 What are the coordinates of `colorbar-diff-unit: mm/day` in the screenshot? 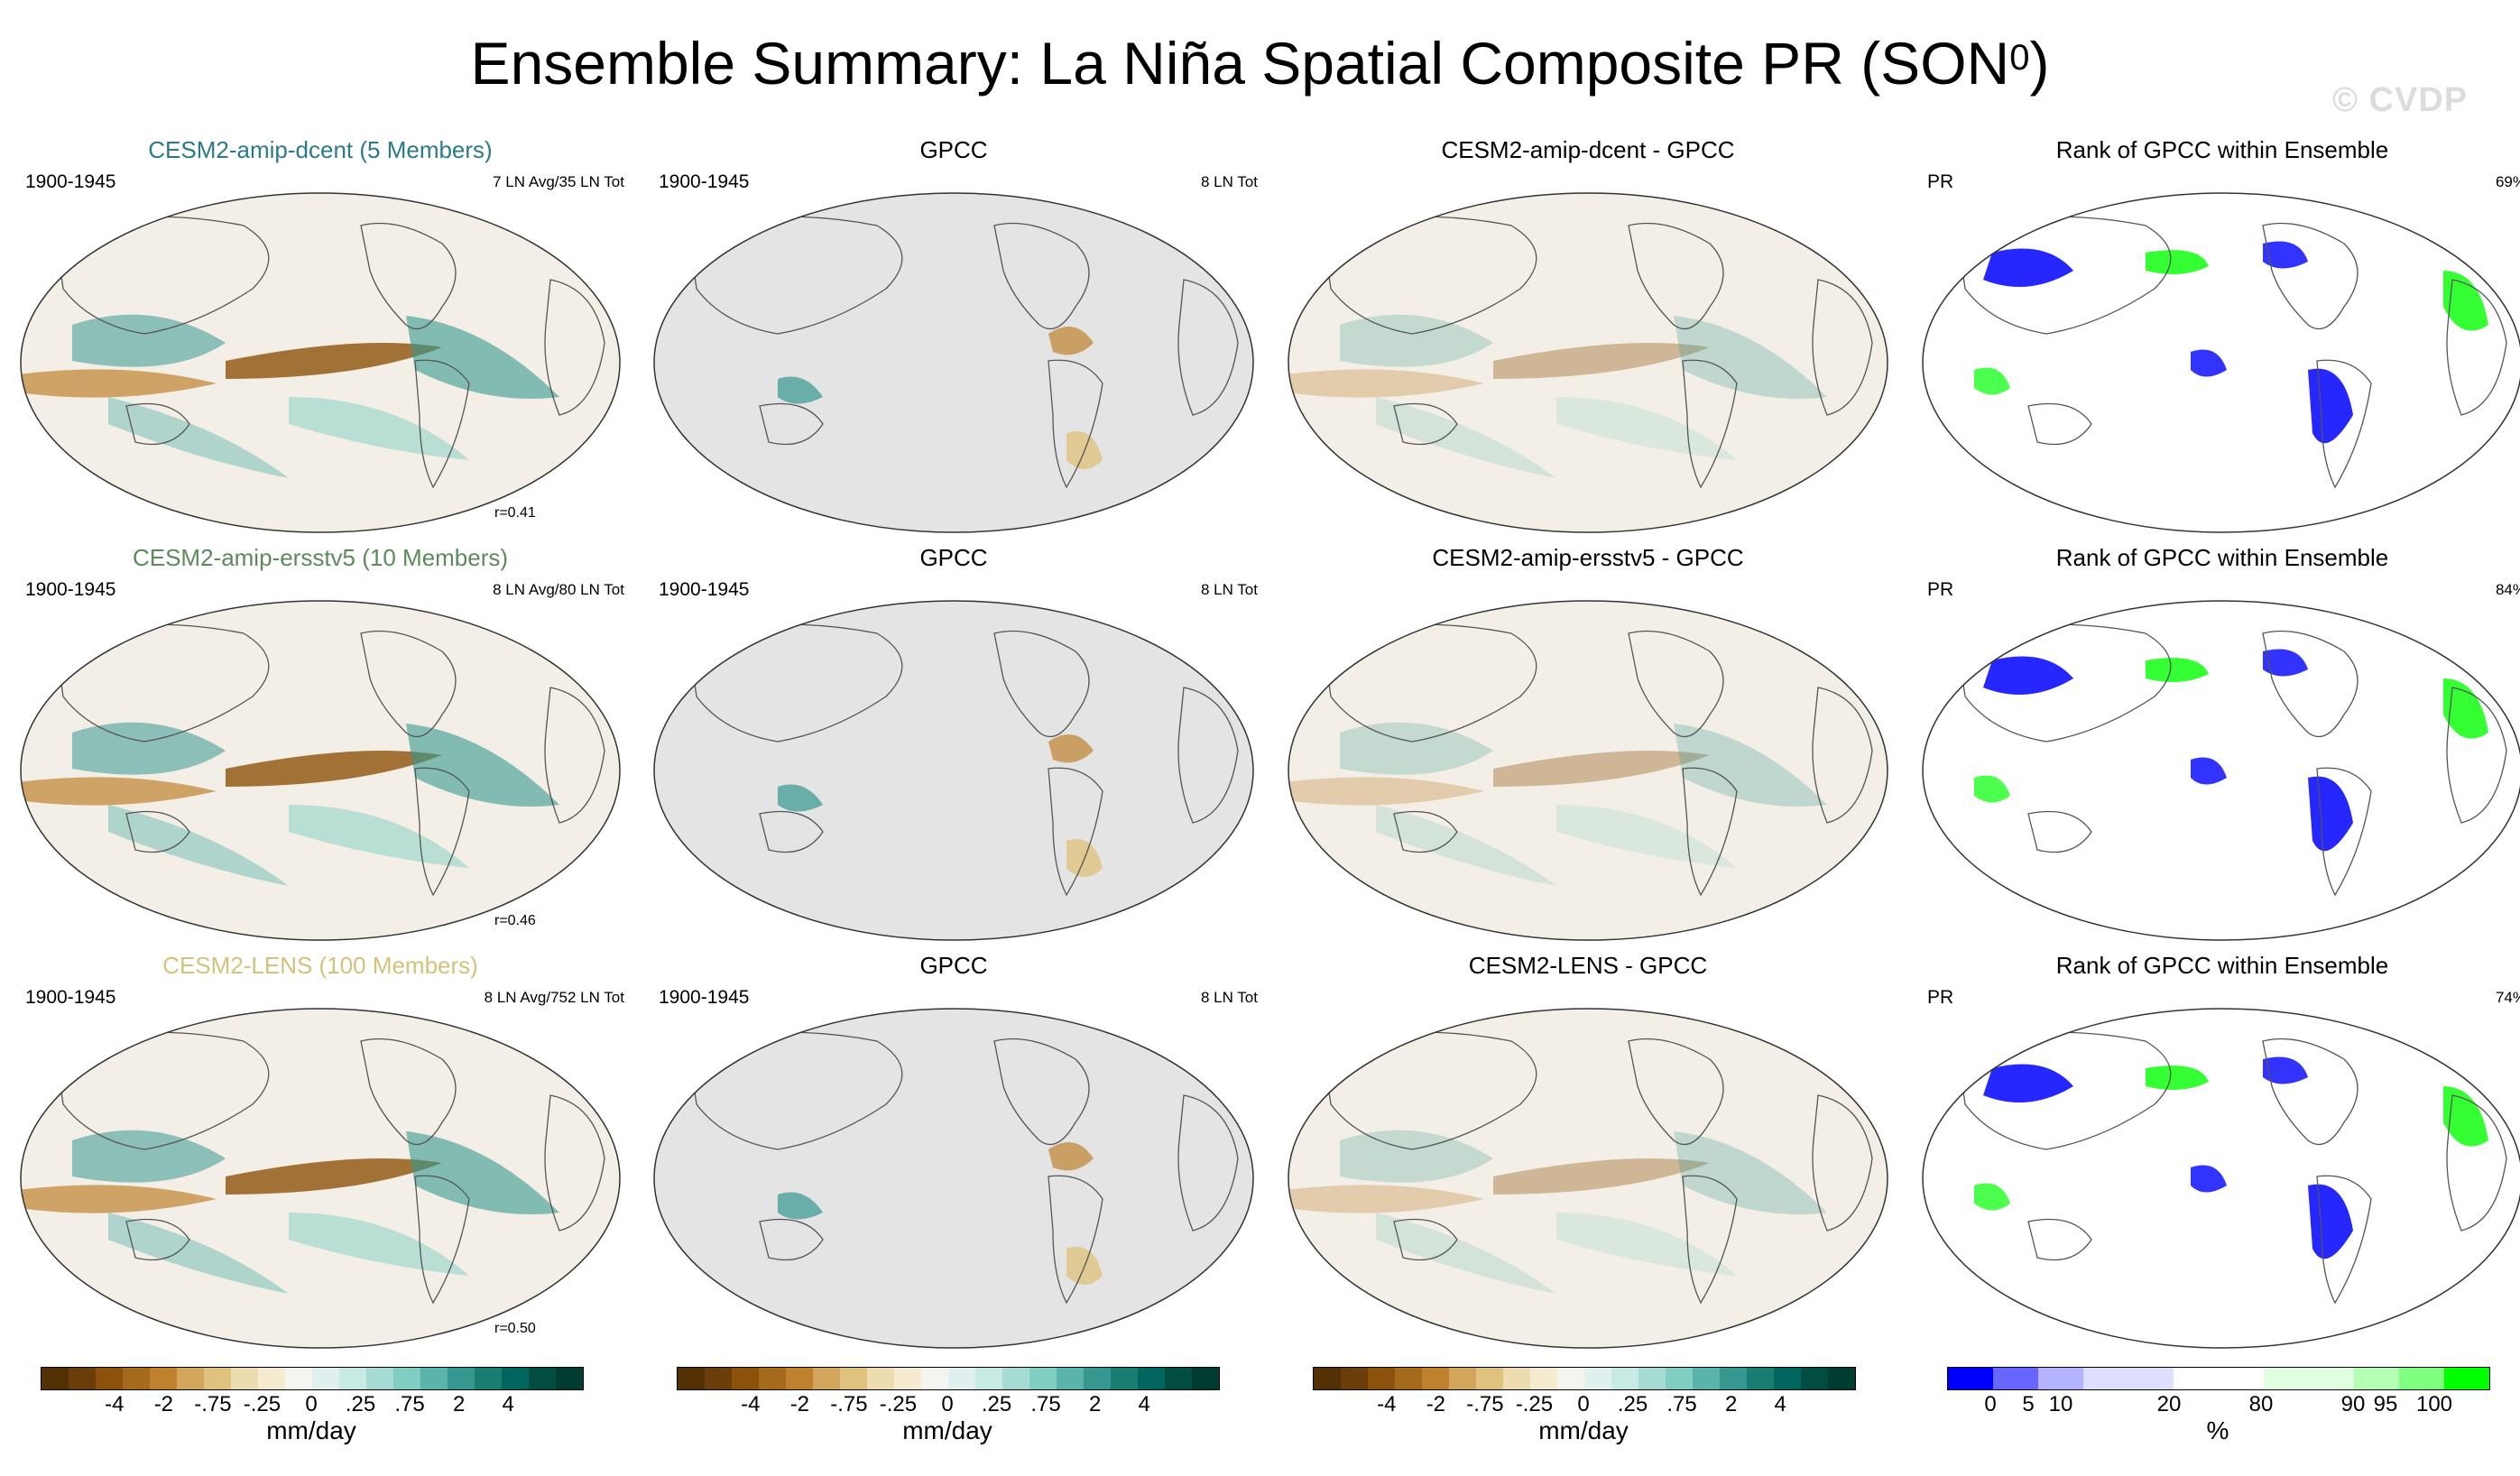 It's located at (1583, 1430).